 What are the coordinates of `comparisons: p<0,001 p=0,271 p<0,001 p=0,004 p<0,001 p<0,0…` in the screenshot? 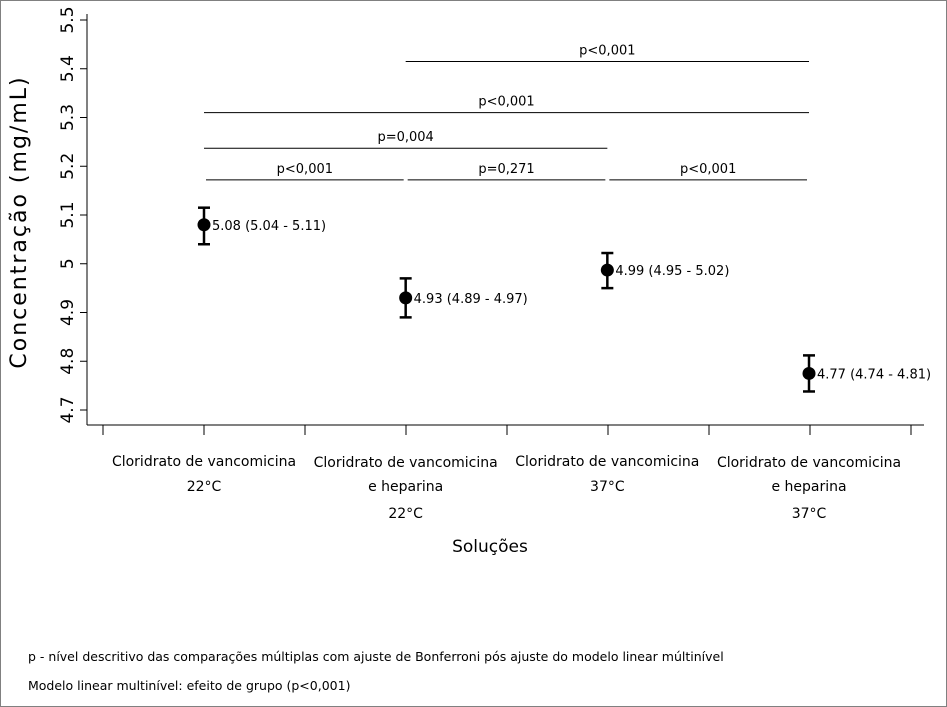 It's located at (507, 112).